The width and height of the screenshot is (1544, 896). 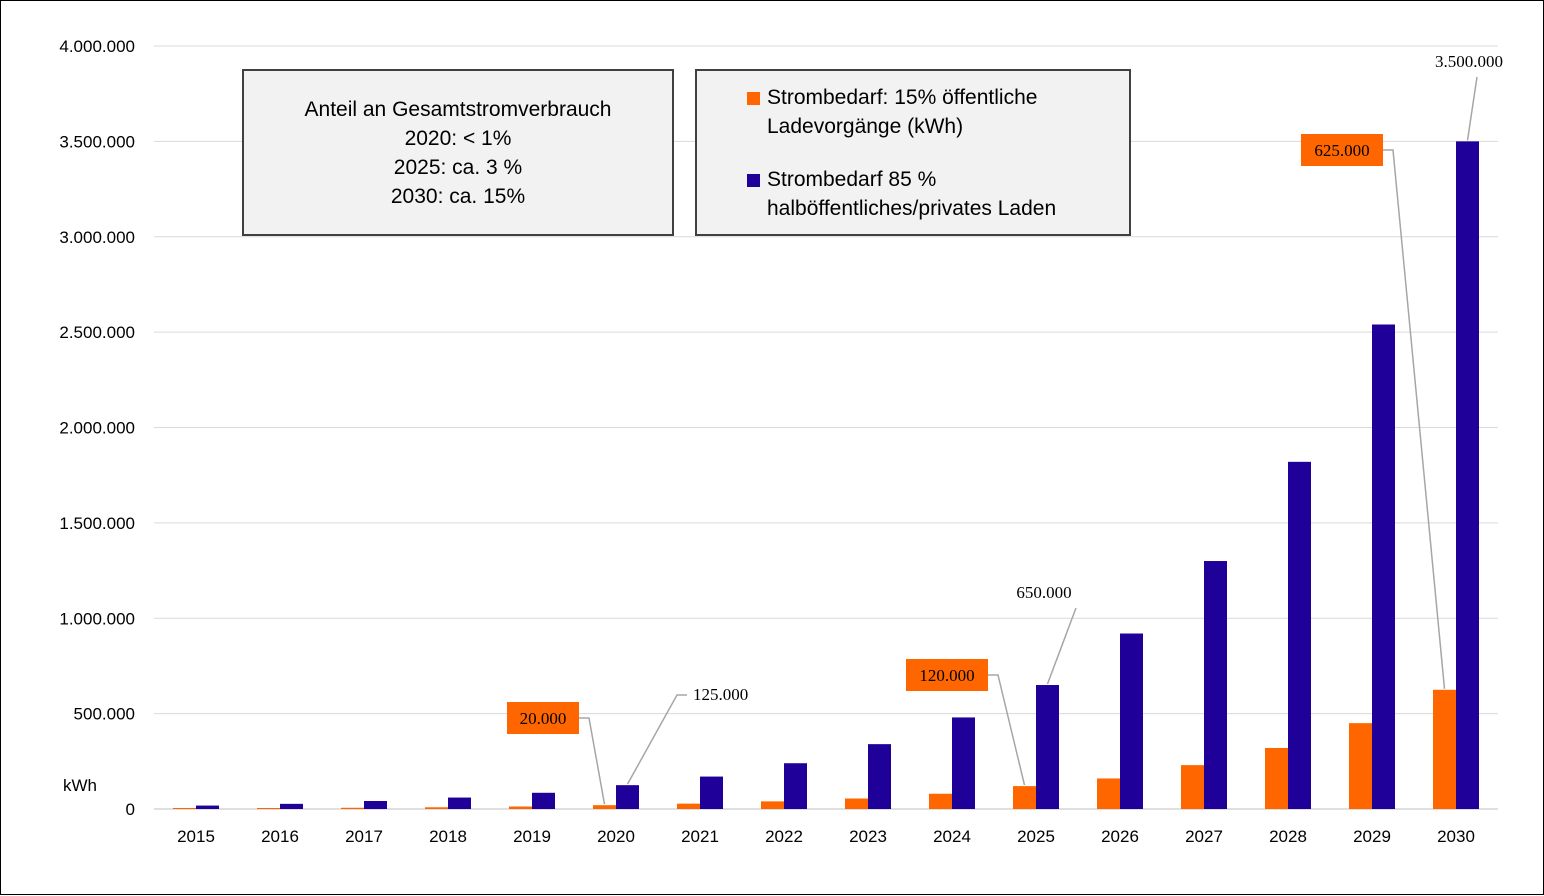 I want to click on y-tick-label: 1.000.000, so click(x=97, y=618).